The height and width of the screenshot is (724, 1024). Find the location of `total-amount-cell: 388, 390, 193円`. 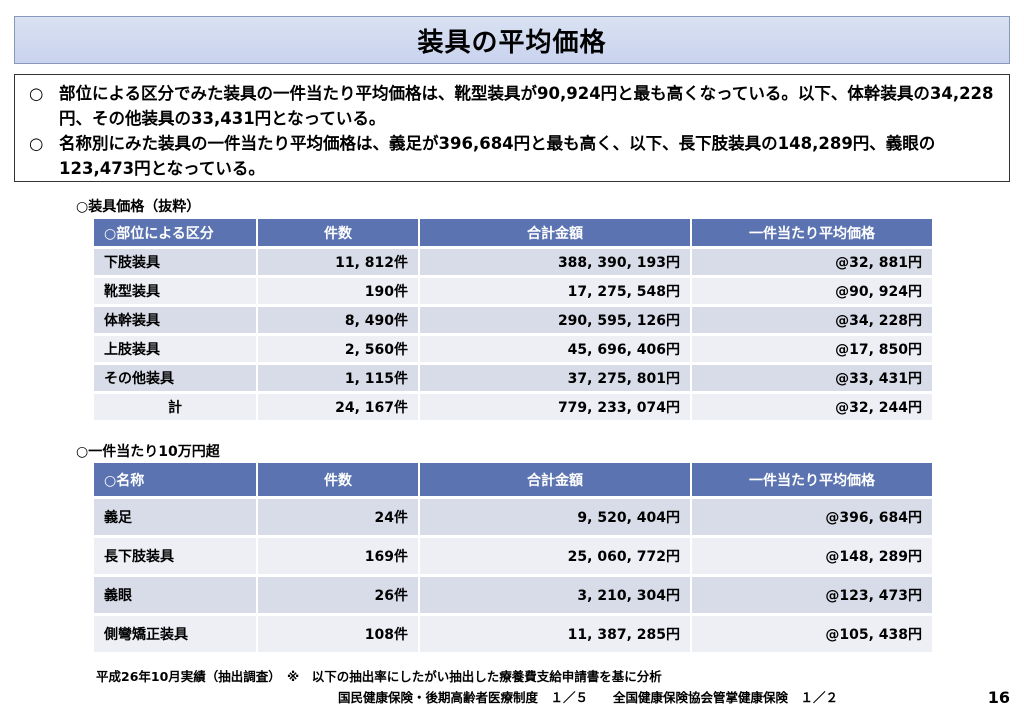

total-amount-cell: 388, 390, 193円 is located at coordinates (556, 260).